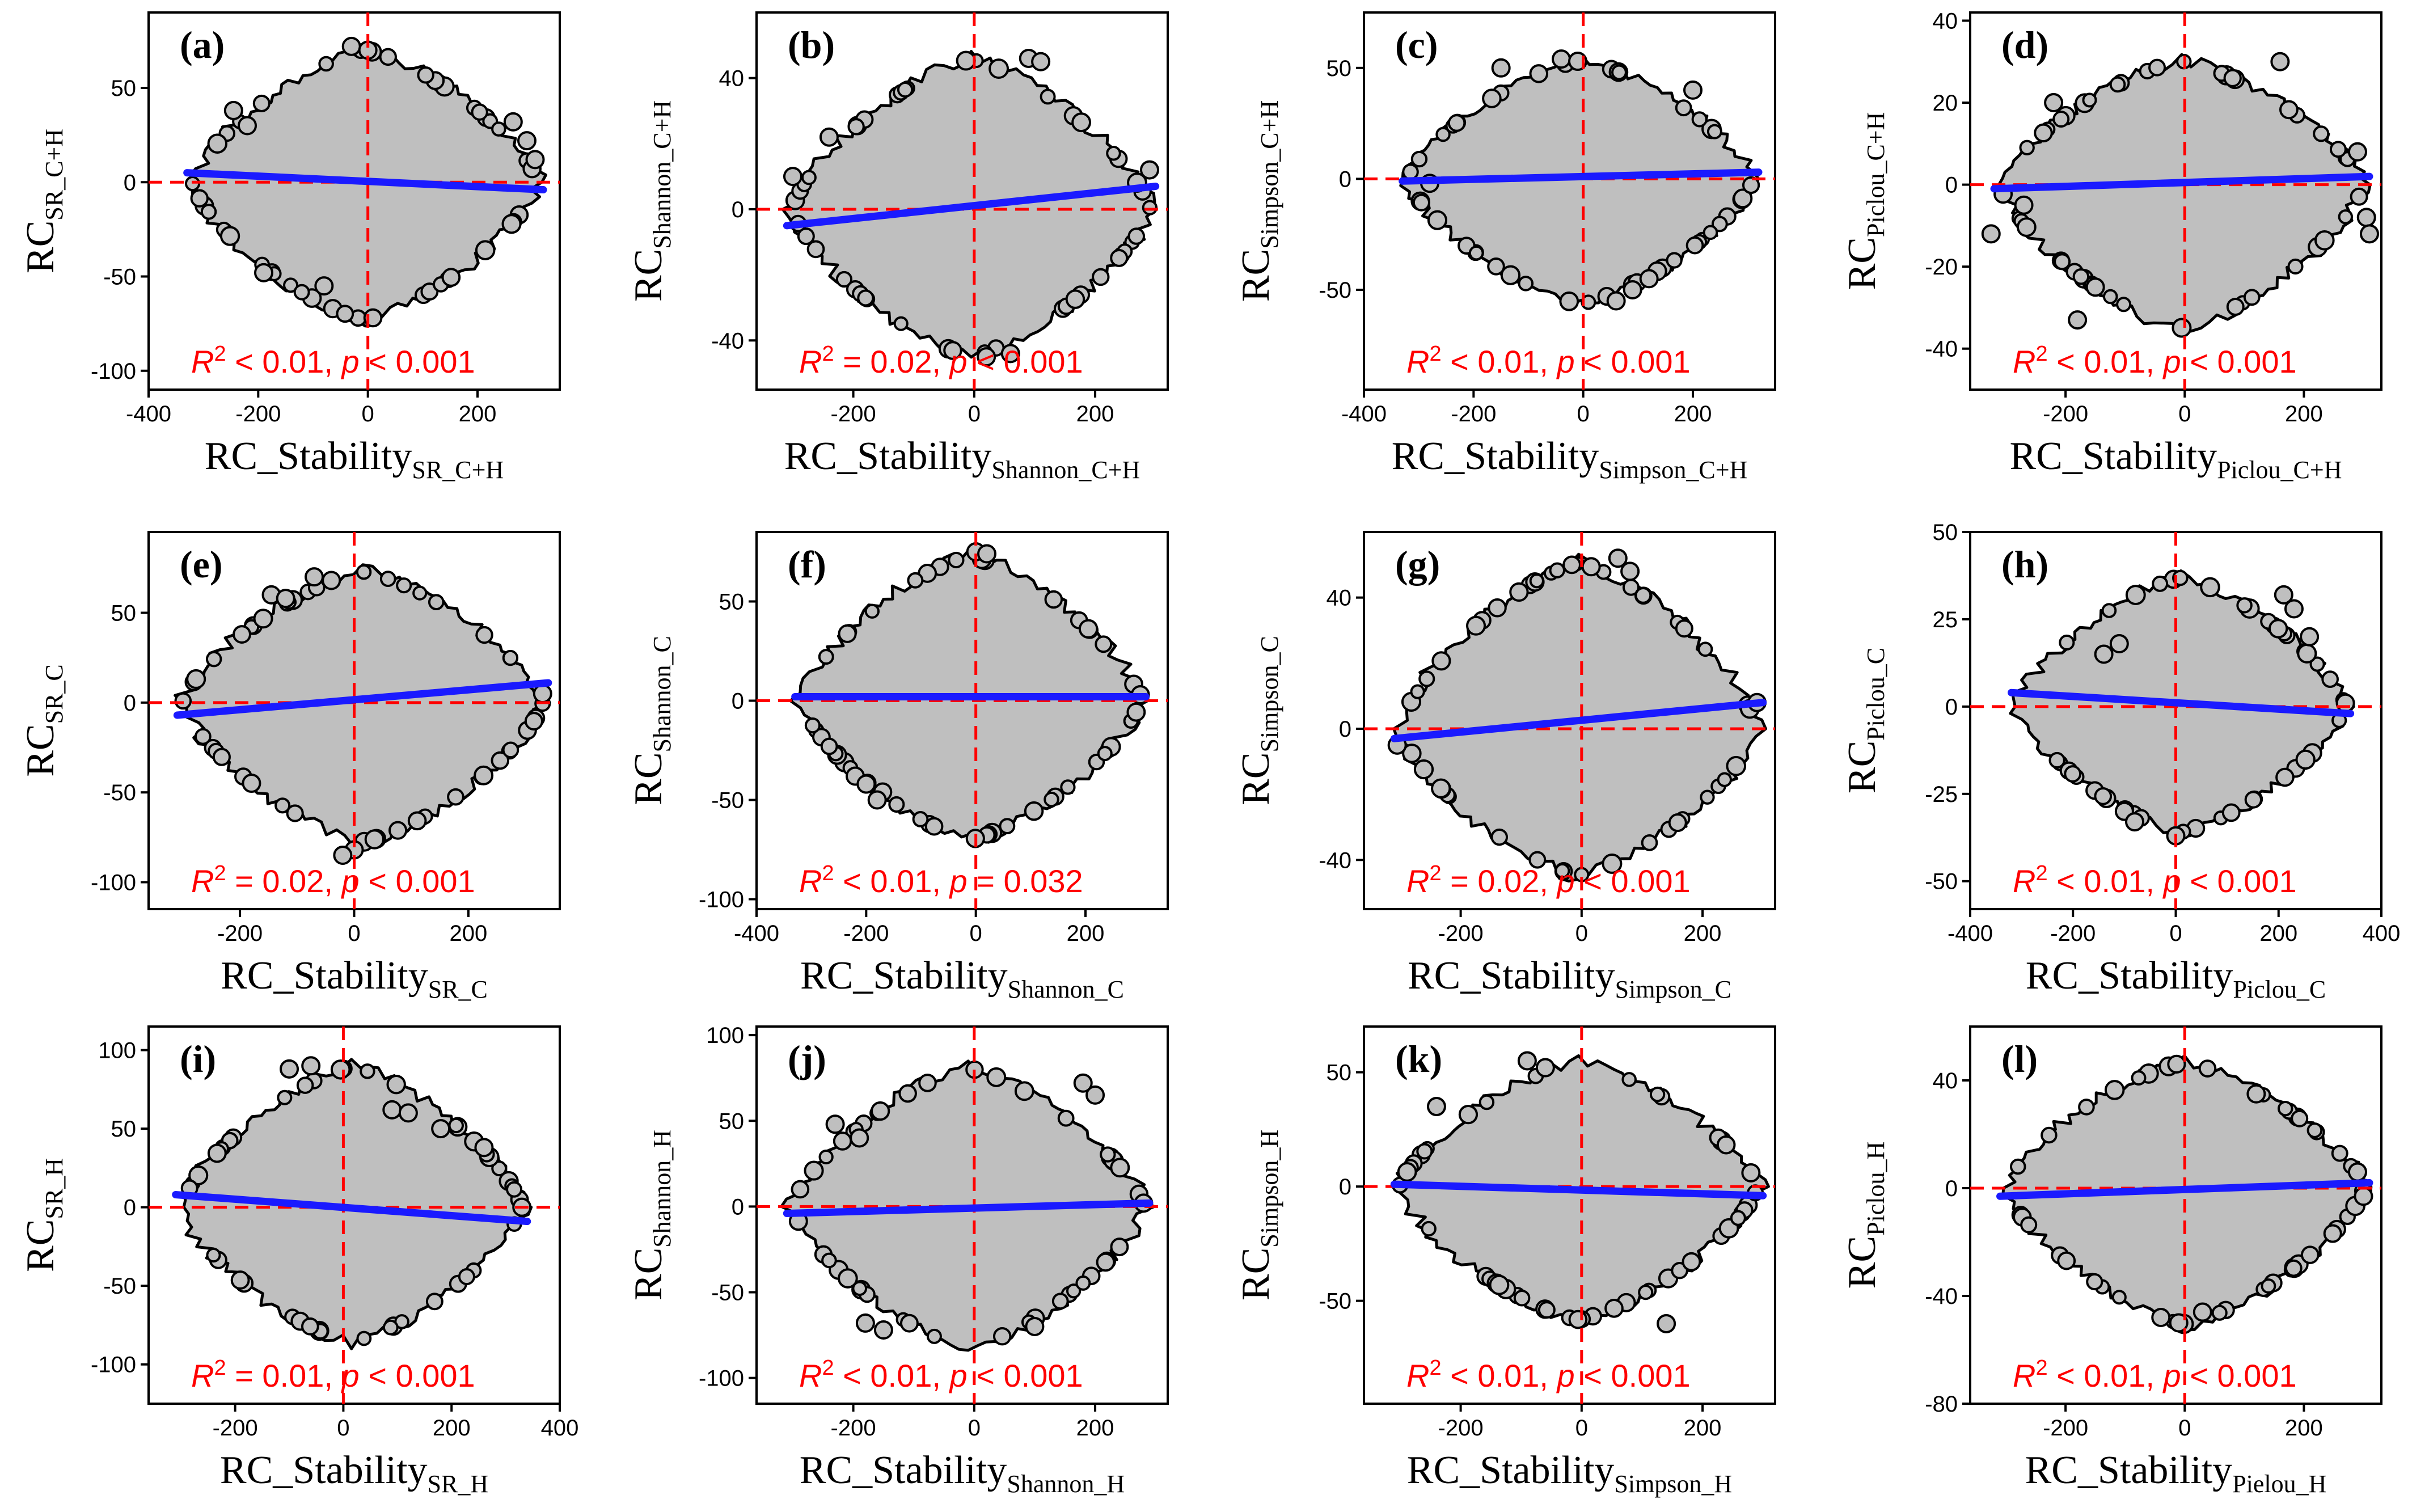 The width and height of the screenshot is (2429, 1512). What do you see at coordinates (202, 361) in the screenshot?
I see `stats-r-symbol: R` at bounding box center [202, 361].